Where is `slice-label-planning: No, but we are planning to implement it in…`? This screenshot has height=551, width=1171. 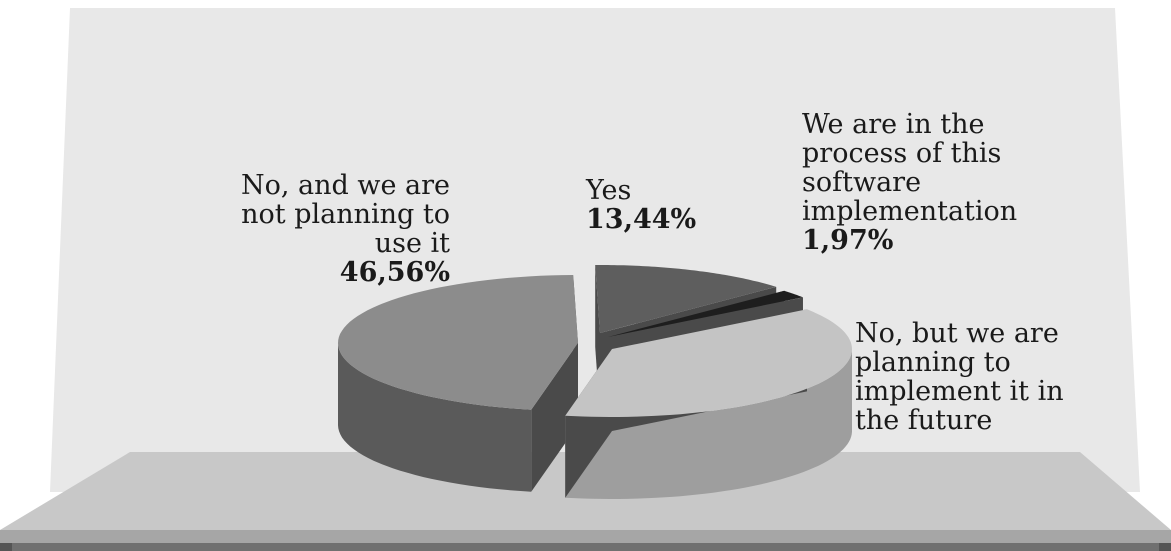 slice-label-planning: No, but we are planning to implement it in… is located at coordinates (970, 377).